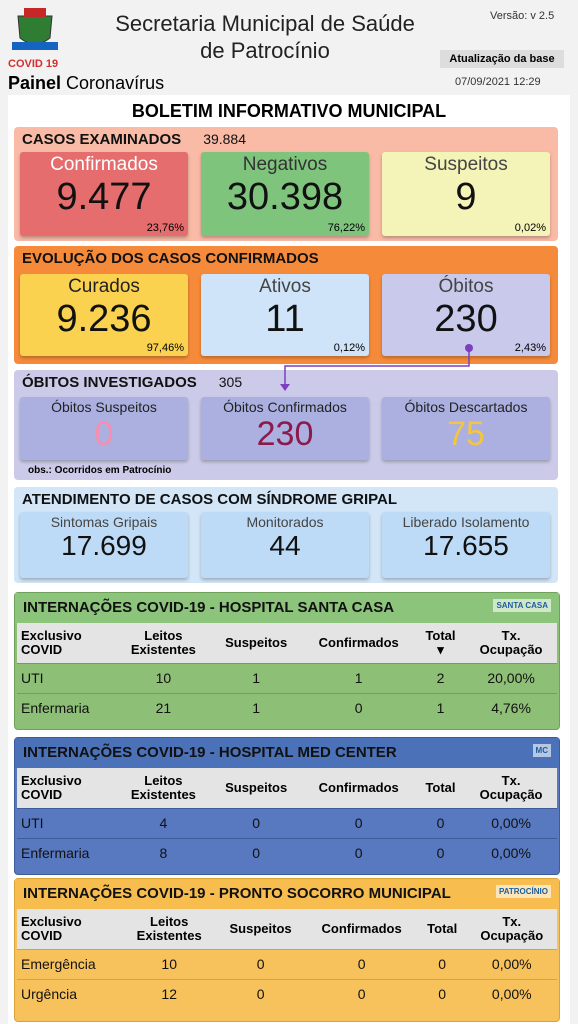 The height and width of the screenshot is (1024, 578). I want to click on section-title: ÓBITOS INVESTIGADOS 305, so click(132, 382).